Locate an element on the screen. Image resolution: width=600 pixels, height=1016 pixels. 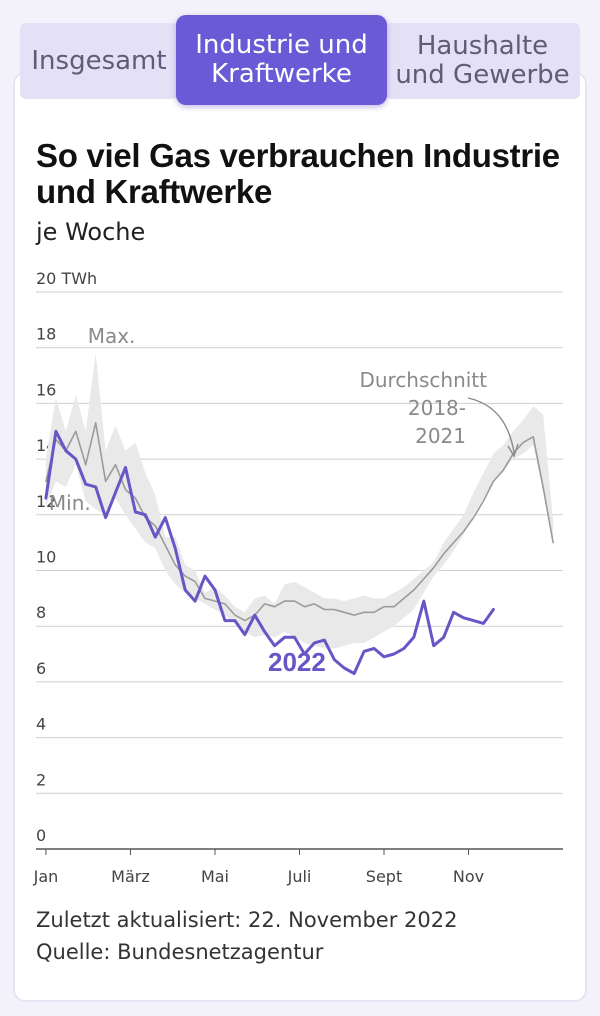
tab-industrie-und-kraftwerke: Industrie und Kraftwerke is located at coordinates (281, 60).